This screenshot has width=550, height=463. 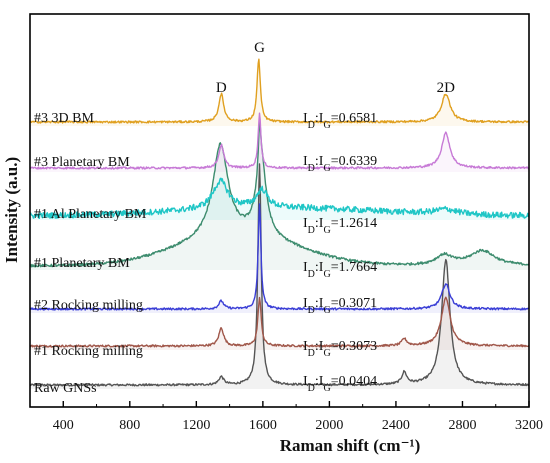 I want to click on x-ticks: 400 800 1200 1600 2000 2400 2800 3200, so click(x=286, y=417).